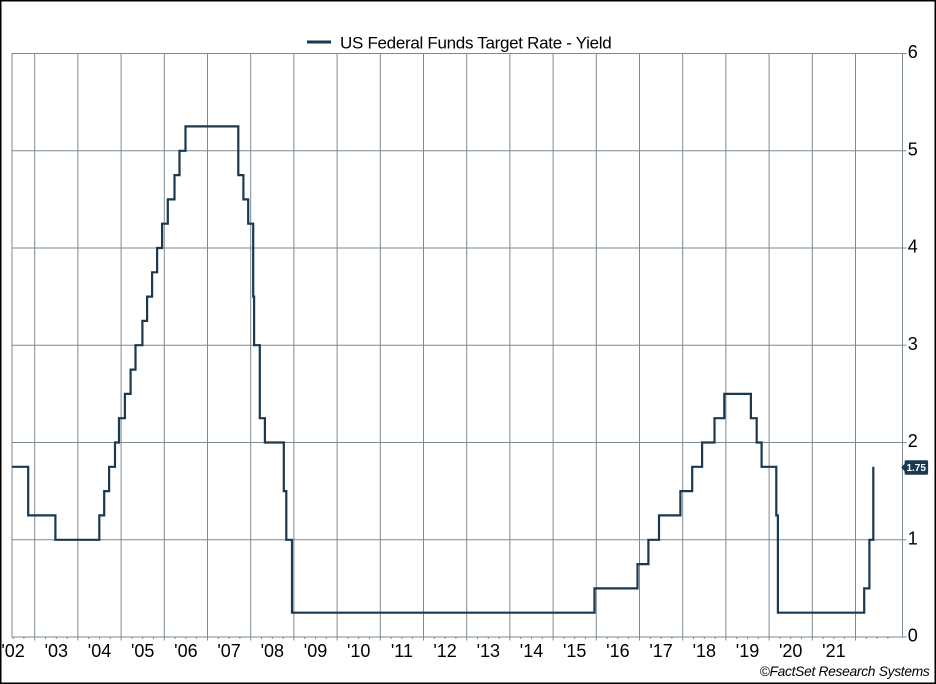 This screenshot has width=936, height=684. I want to click on svg-text: '02, so click(12, 651).